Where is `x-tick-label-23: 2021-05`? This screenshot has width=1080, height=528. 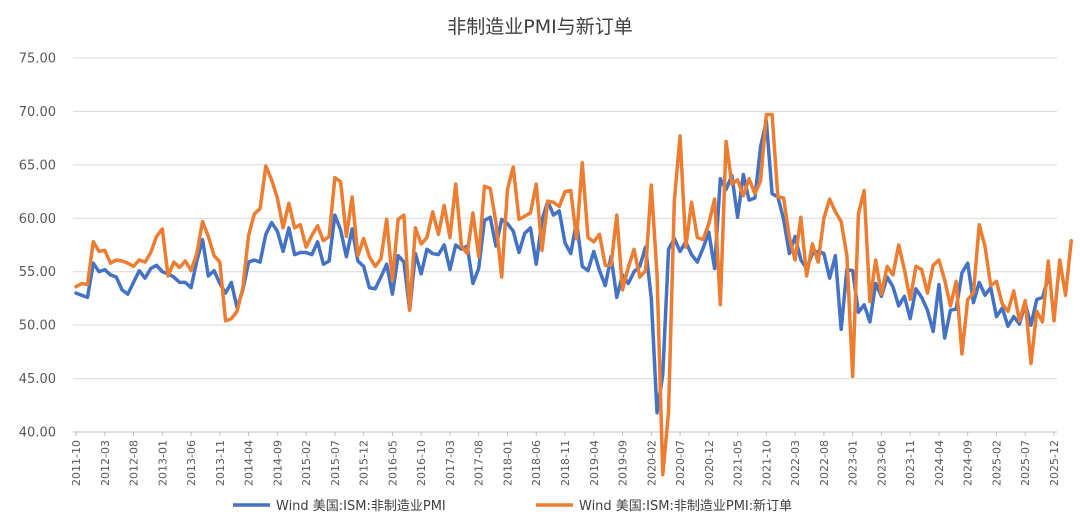
x-tick-label-23: 2021-05 is located at coordinates (738, 463).